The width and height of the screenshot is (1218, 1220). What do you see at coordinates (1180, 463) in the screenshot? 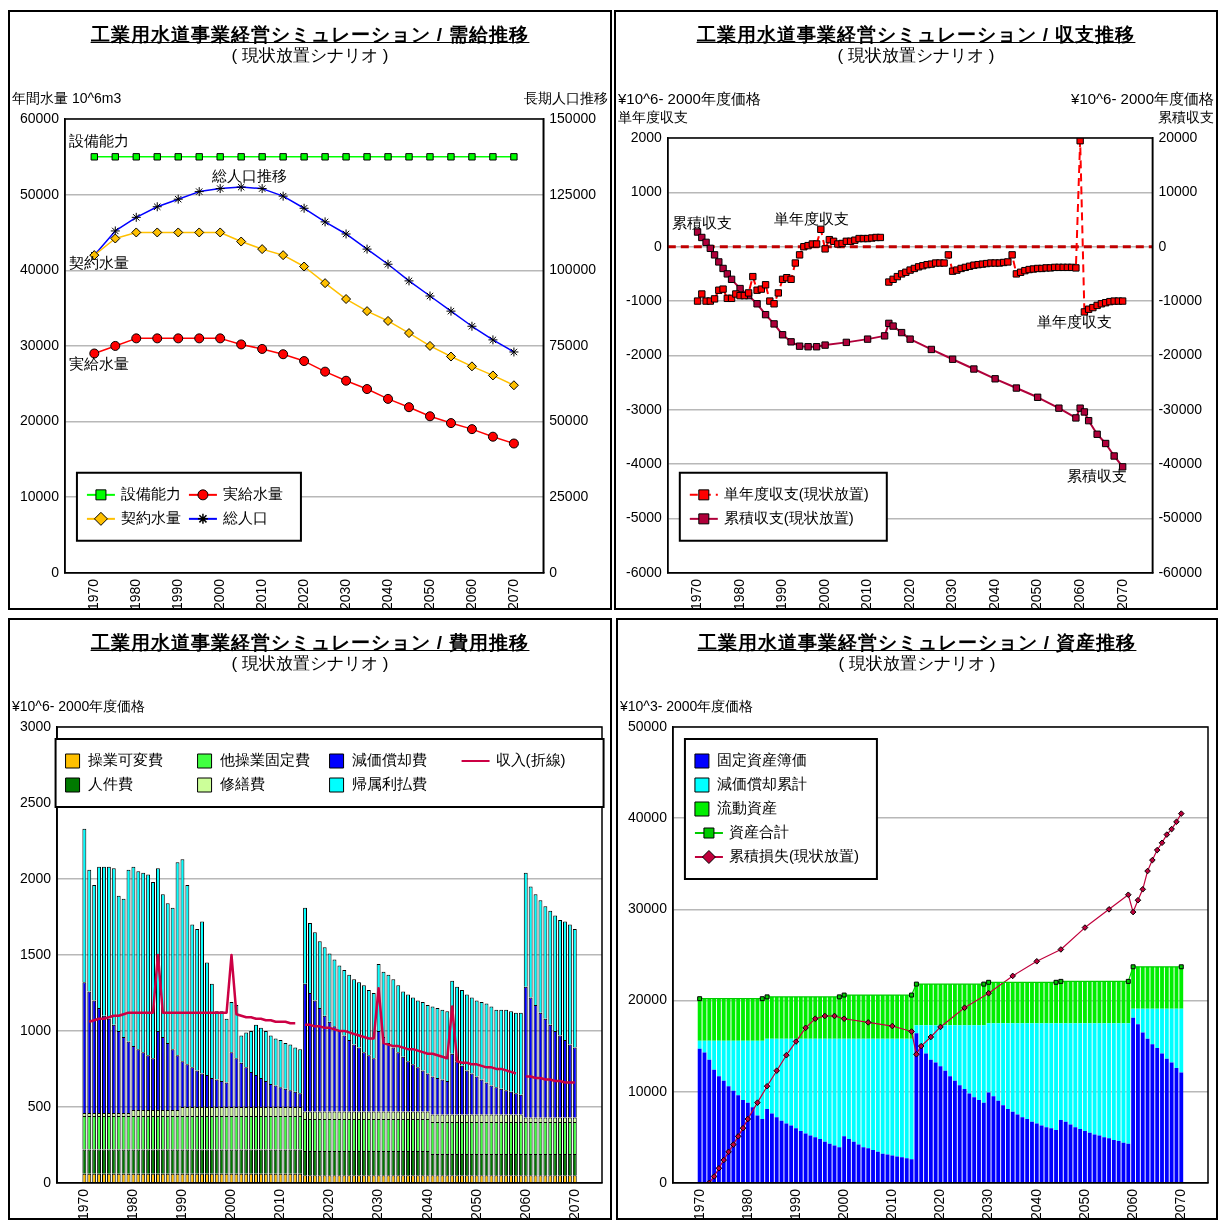
I see `y2-tick-label: -40000` at bounding box center [1180, 463].